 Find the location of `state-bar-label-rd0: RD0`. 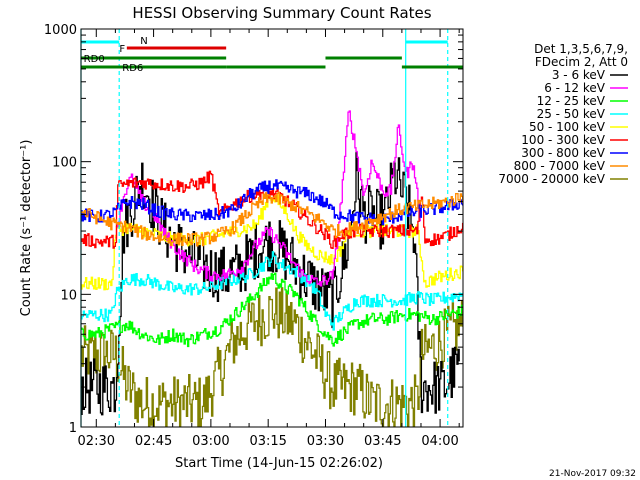

state-bar-label-rd0: RD0 is located at coordinates (94, 59).